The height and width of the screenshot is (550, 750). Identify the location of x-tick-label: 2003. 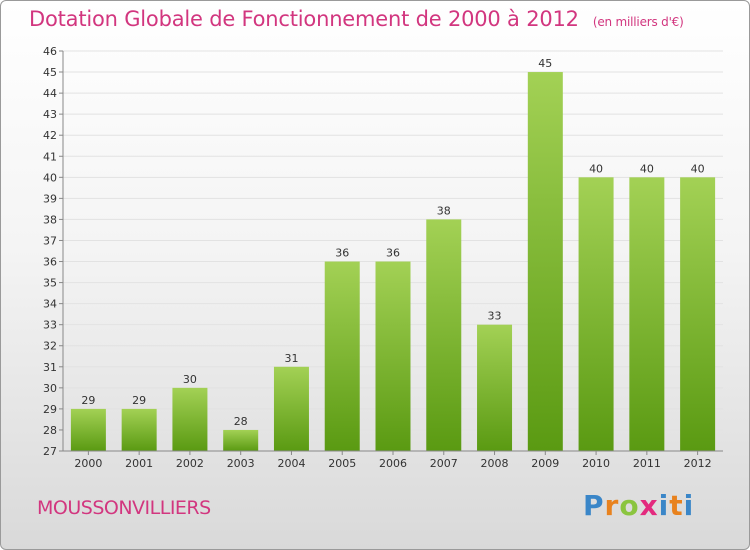
(241, 463).